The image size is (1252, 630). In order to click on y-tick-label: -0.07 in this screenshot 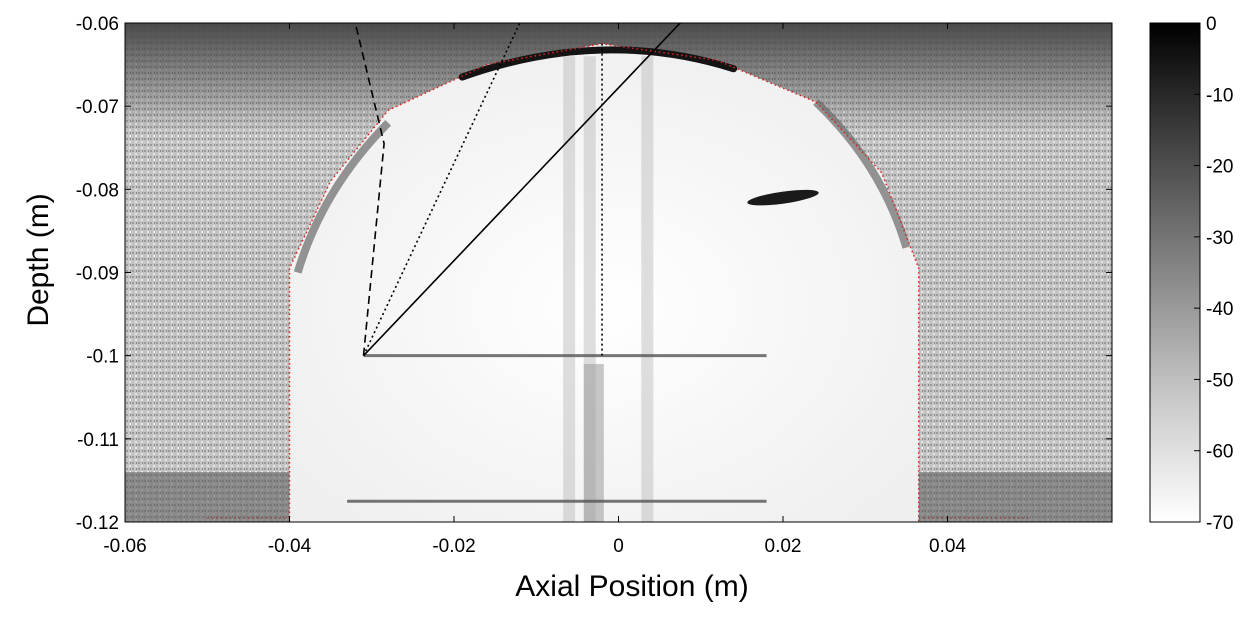, I will do `click(97, 107)`.